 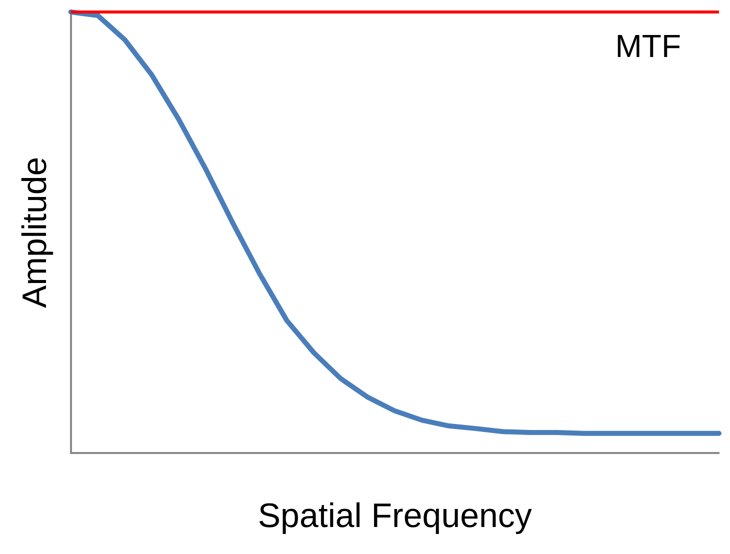 I want to click on annotation: MTF, so click(x=648, y=46).